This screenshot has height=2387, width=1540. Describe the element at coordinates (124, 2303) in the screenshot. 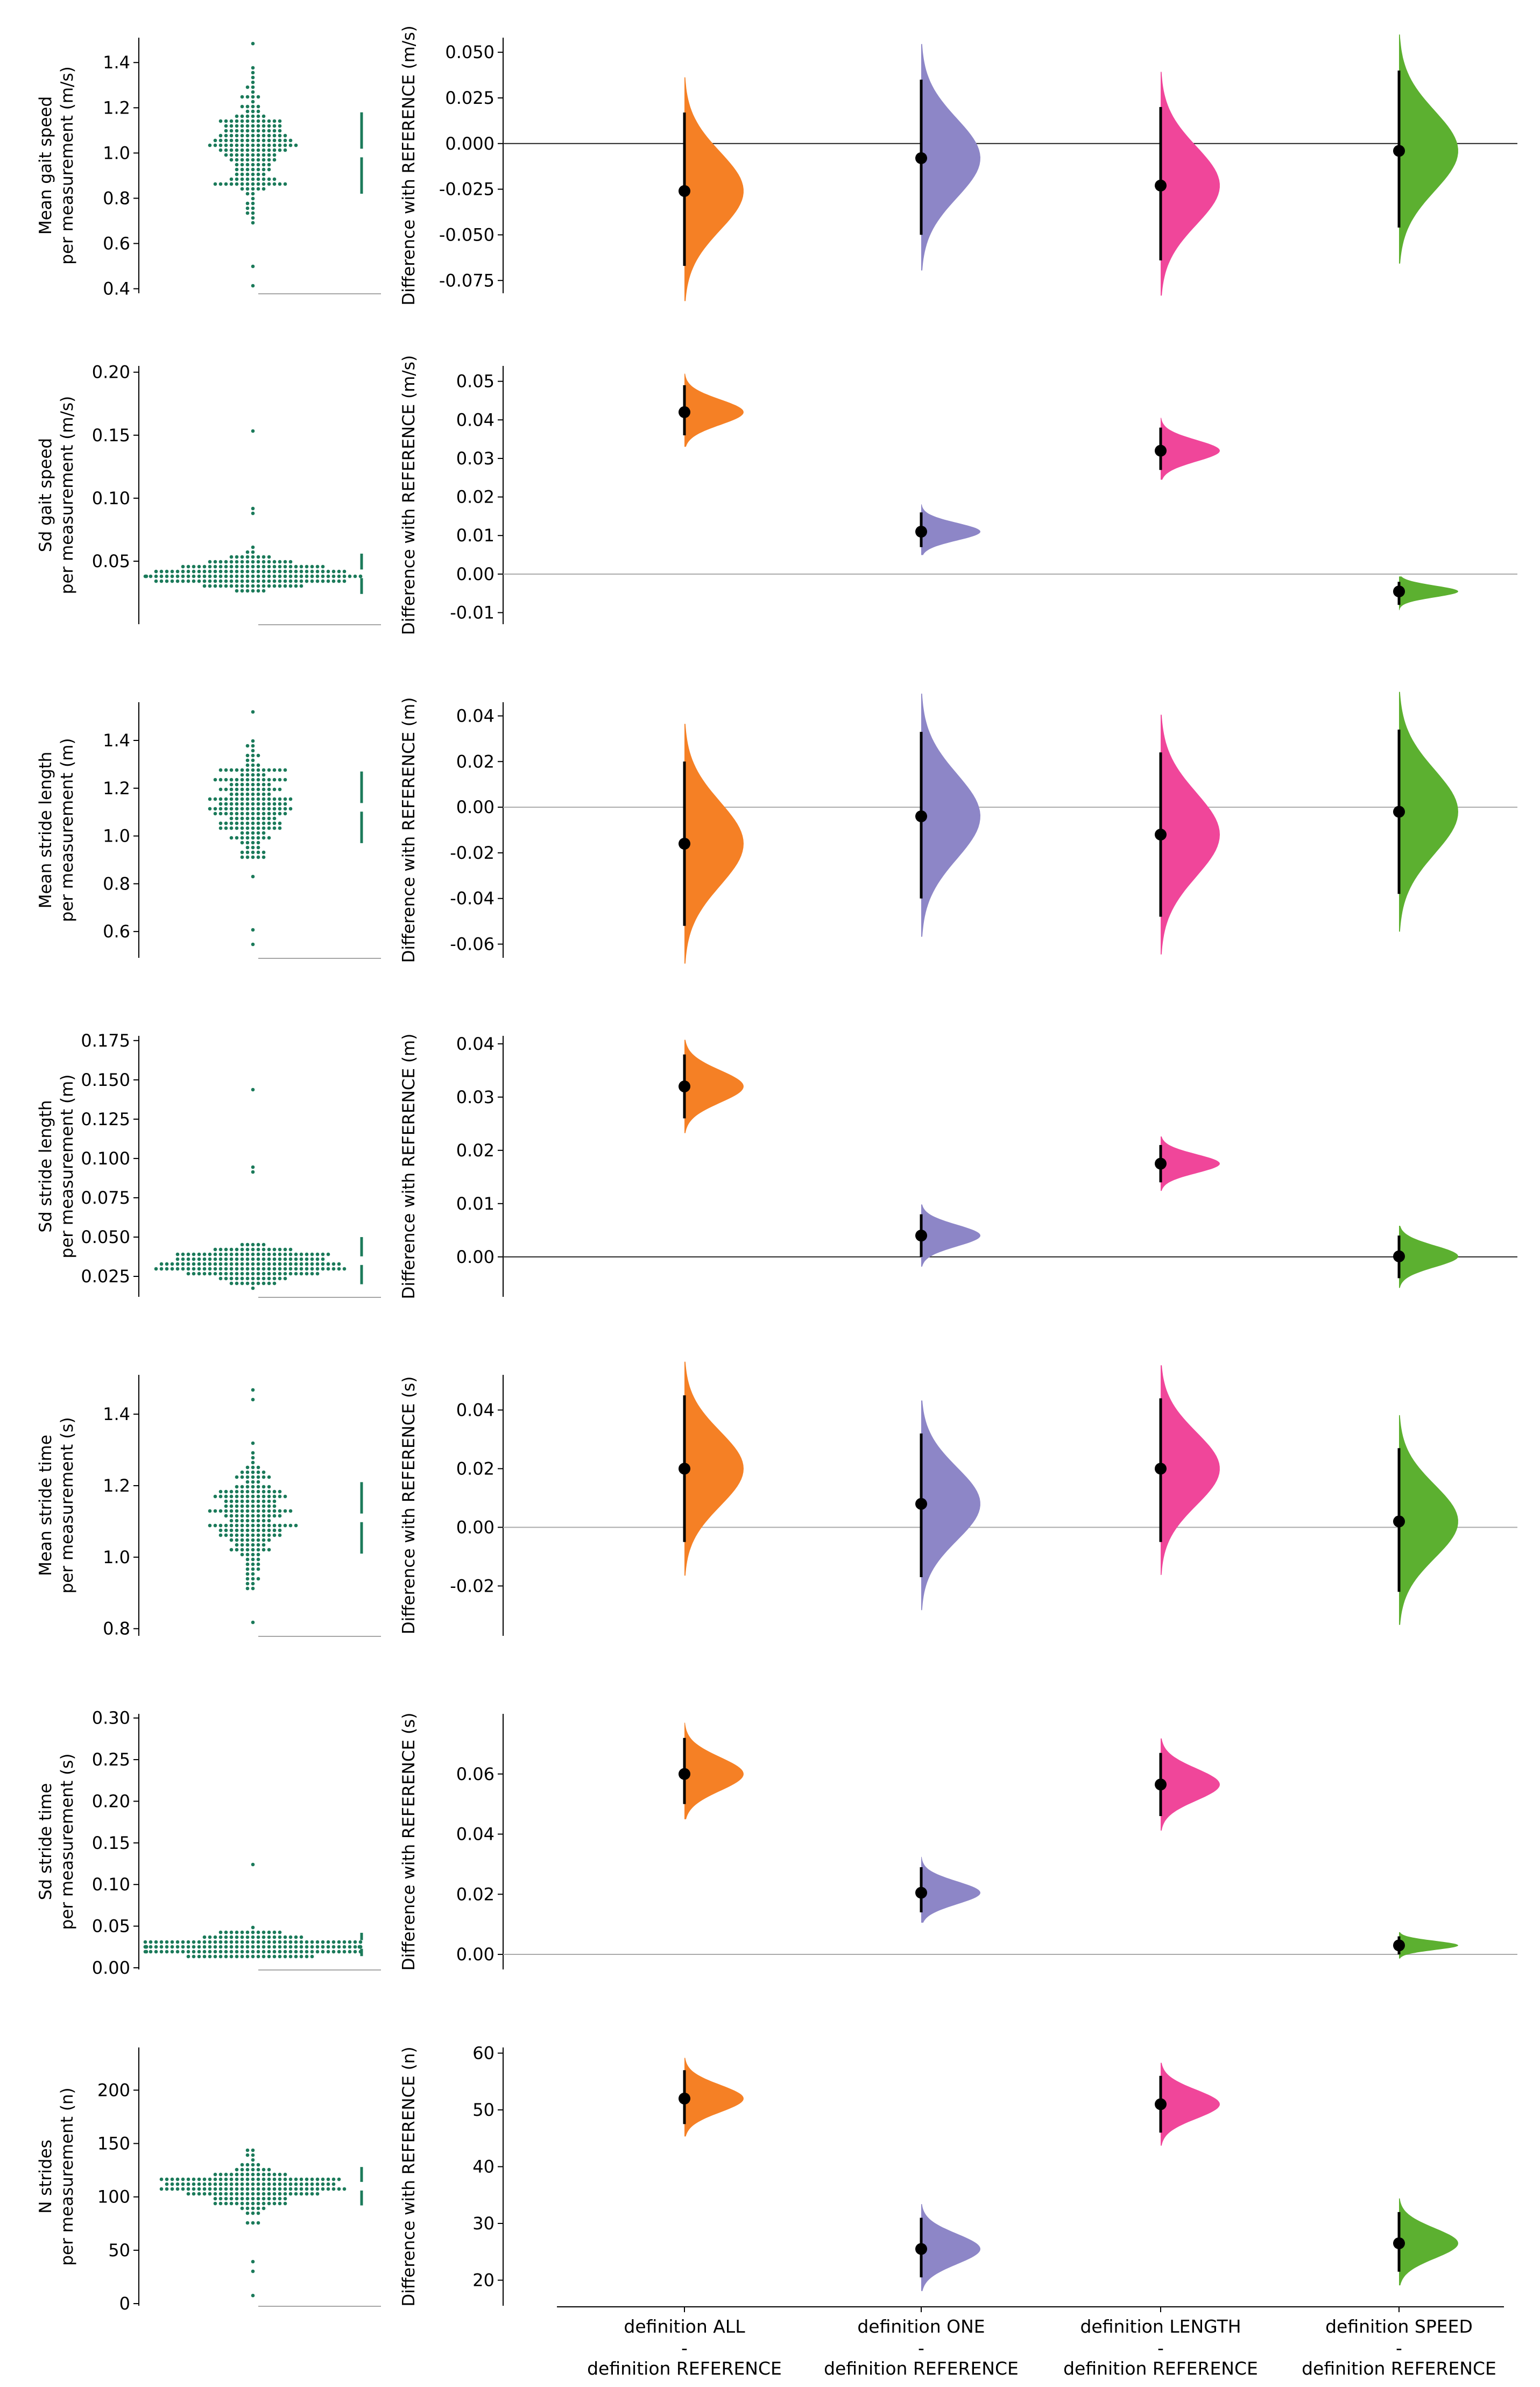

I see `left-tick-label: 0` at that location.